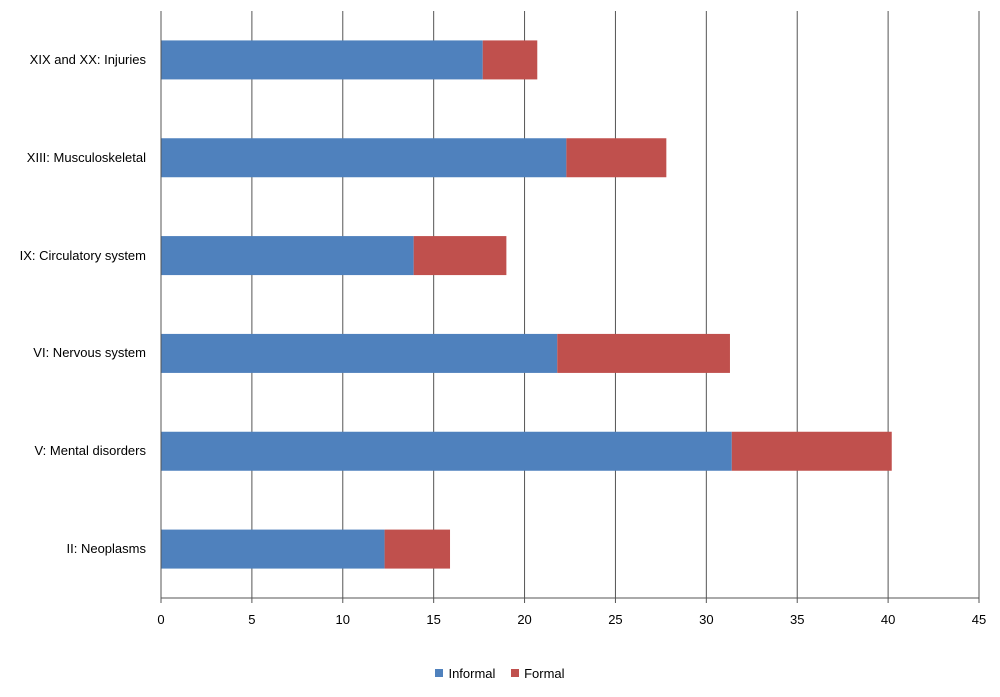 The height and width of the screenshot is (697, 1000). Describe the element at coordinates (433, 619) in the screenshot. I see `x-tick-label: 15` at that location.